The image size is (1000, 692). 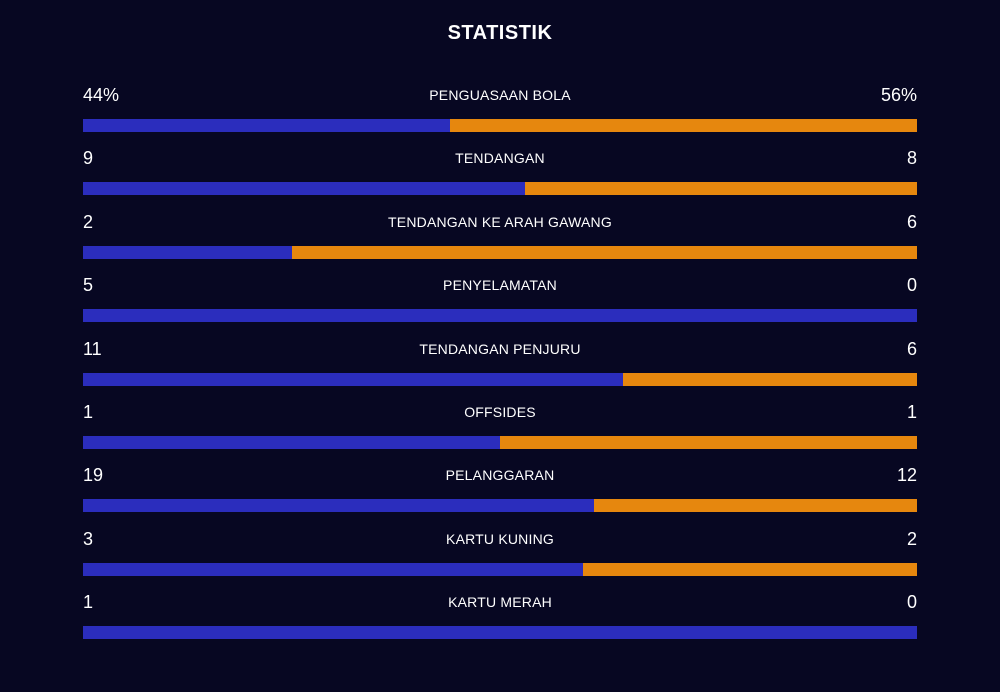 What do you see at coordinates (911, 538) in the screenshot?
I see `stat-away-value: 2` at bounding box center [911, 538].